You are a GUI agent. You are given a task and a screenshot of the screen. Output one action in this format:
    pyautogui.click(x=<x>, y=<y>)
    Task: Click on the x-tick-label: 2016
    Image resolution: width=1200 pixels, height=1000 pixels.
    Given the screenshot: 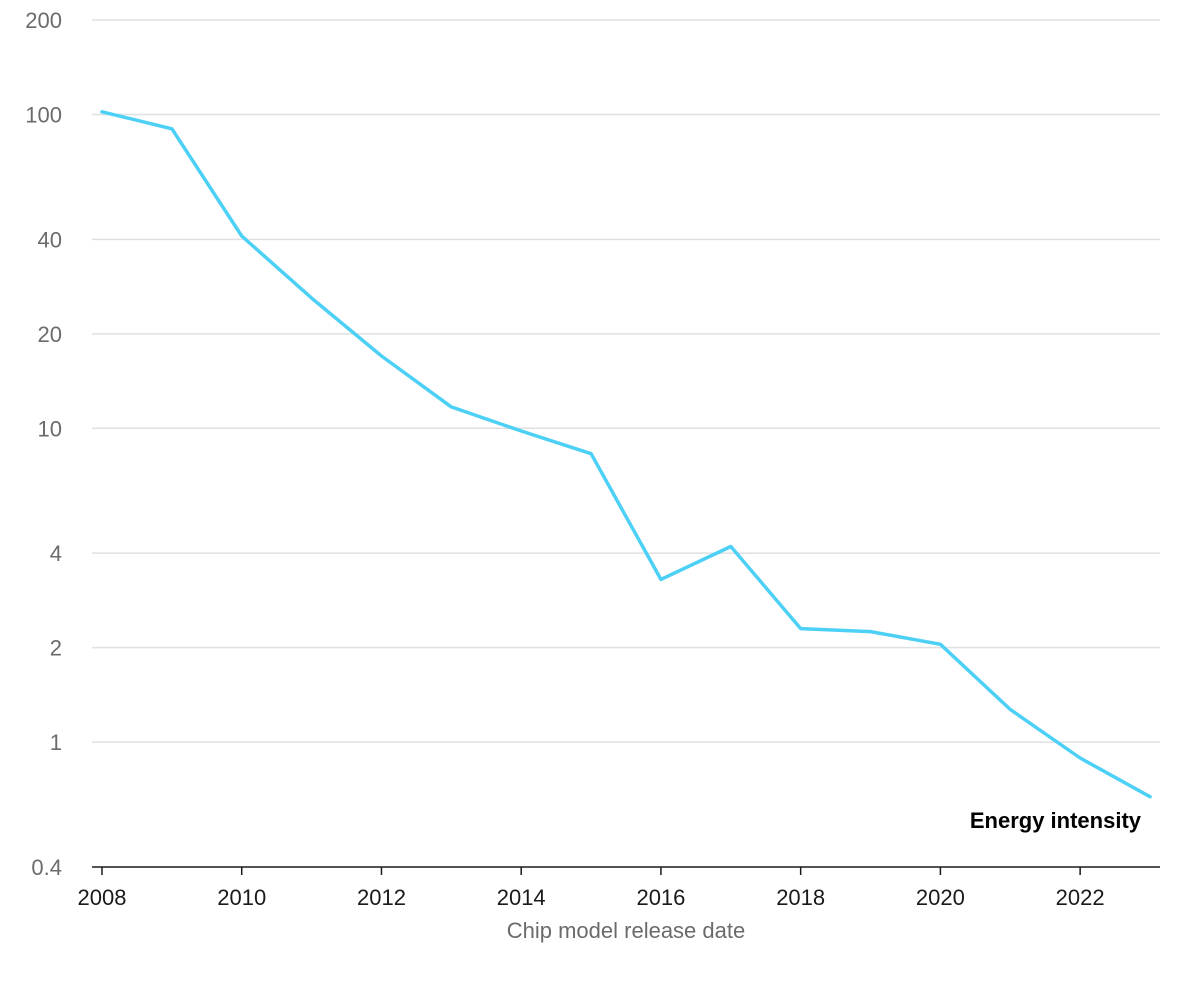 What is the action you would take?
    pyautogui.click(x=660, y=897)
    